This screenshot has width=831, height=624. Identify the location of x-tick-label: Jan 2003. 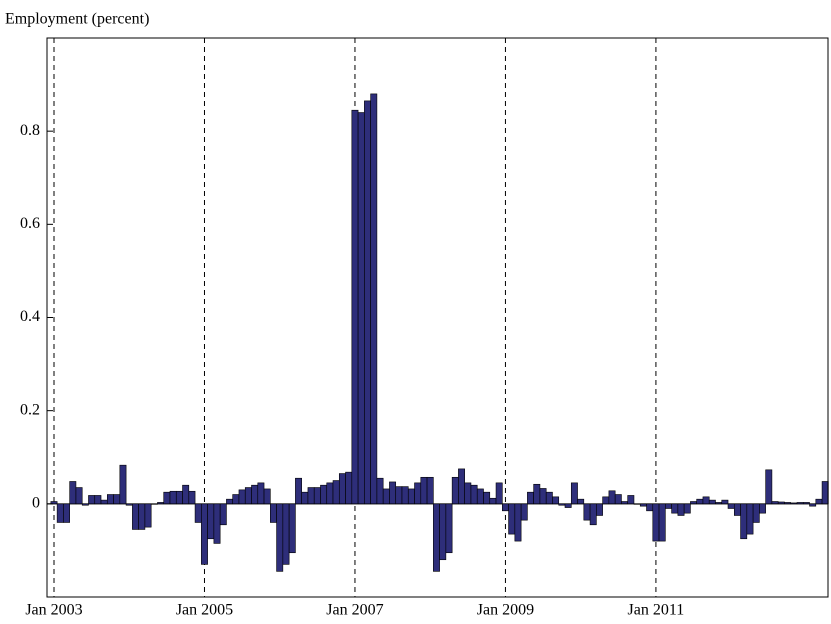
(53, 610).